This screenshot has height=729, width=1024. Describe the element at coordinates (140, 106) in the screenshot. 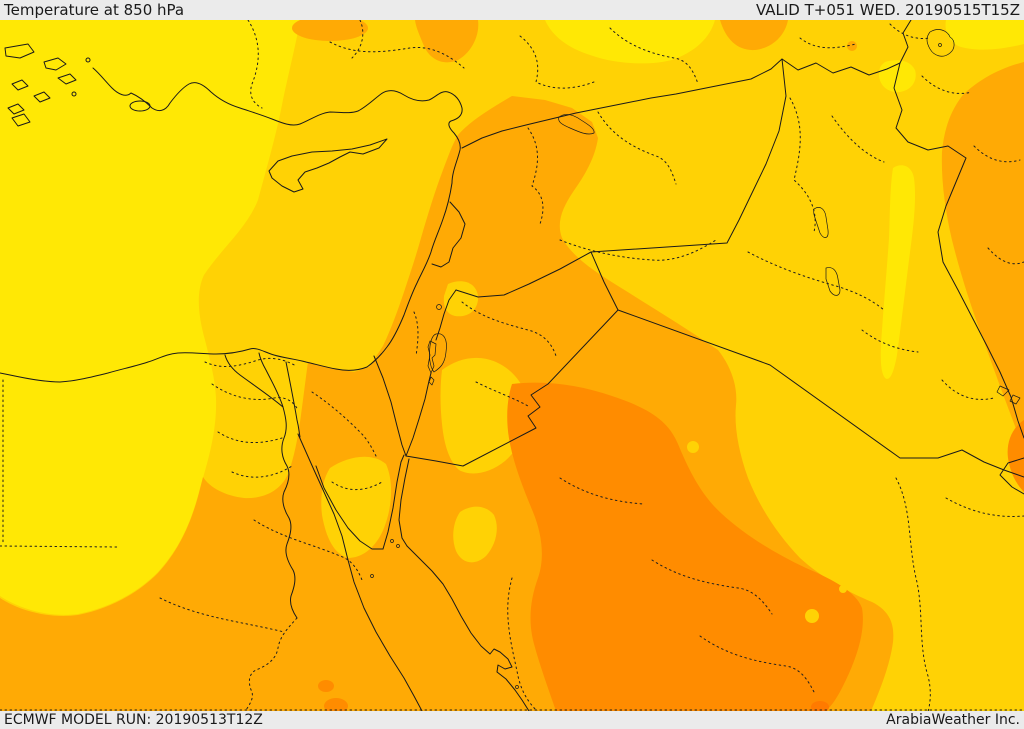

I see `turkey-lake` at that location.